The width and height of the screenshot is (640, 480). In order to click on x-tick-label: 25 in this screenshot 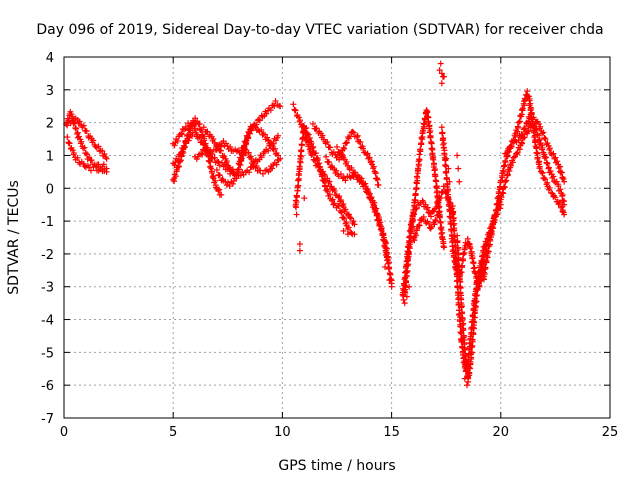, I will do `click(610, 432)`.